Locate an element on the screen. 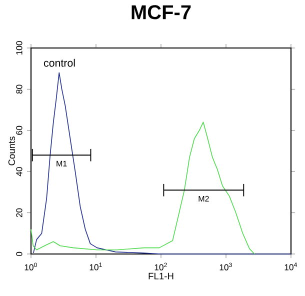 The image size is (305, 296). x-tick-label: 10$^{2}$ is located at coordinates (160, 266).